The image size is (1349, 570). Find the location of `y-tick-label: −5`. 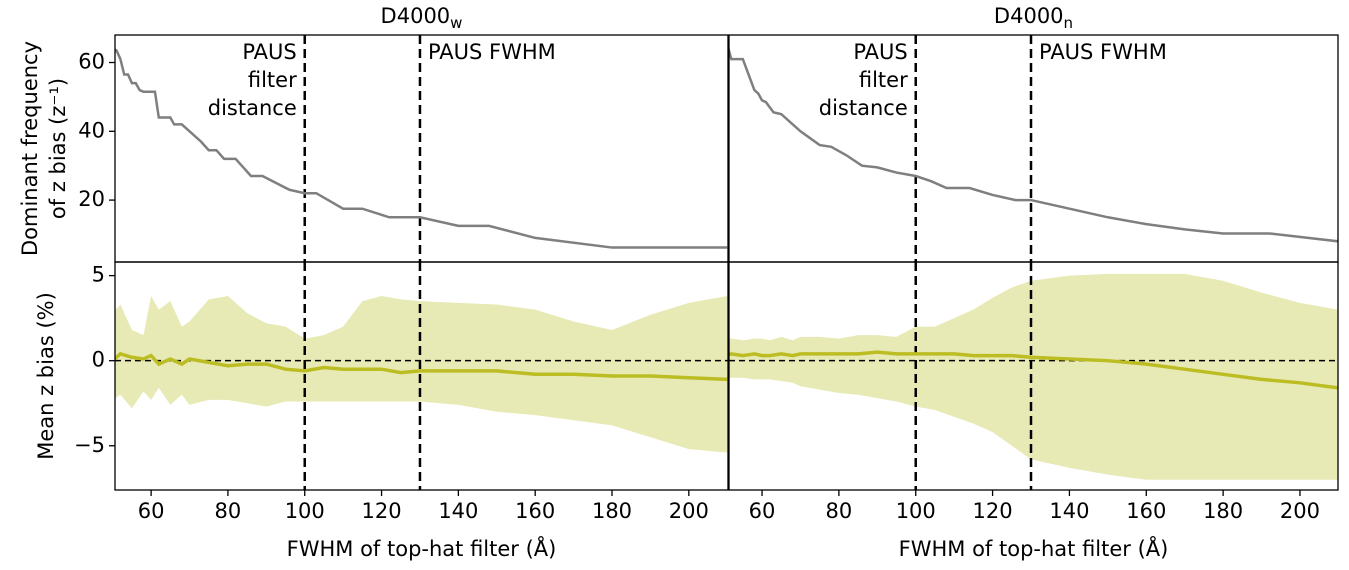

y-tick-label: −5 is located at coordinates (89, 445).